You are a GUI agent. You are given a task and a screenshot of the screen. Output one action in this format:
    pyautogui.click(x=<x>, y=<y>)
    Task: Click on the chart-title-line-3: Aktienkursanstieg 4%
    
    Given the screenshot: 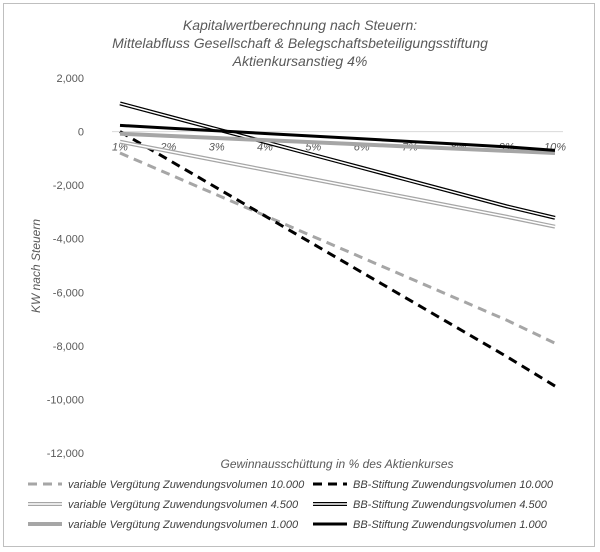 What is the action you would take?
    pyautogui.click(x=300, y=61)
    